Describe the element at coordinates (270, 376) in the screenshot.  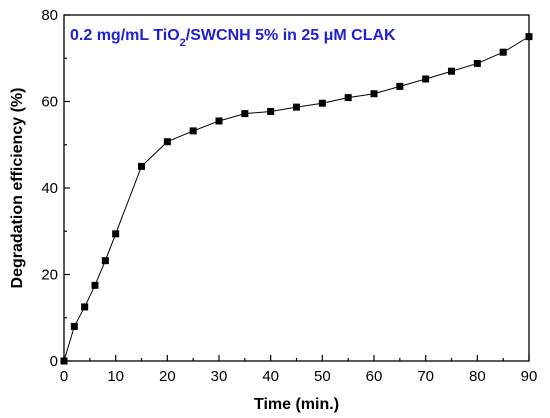
I see `x-tick-label: 40` at that location.